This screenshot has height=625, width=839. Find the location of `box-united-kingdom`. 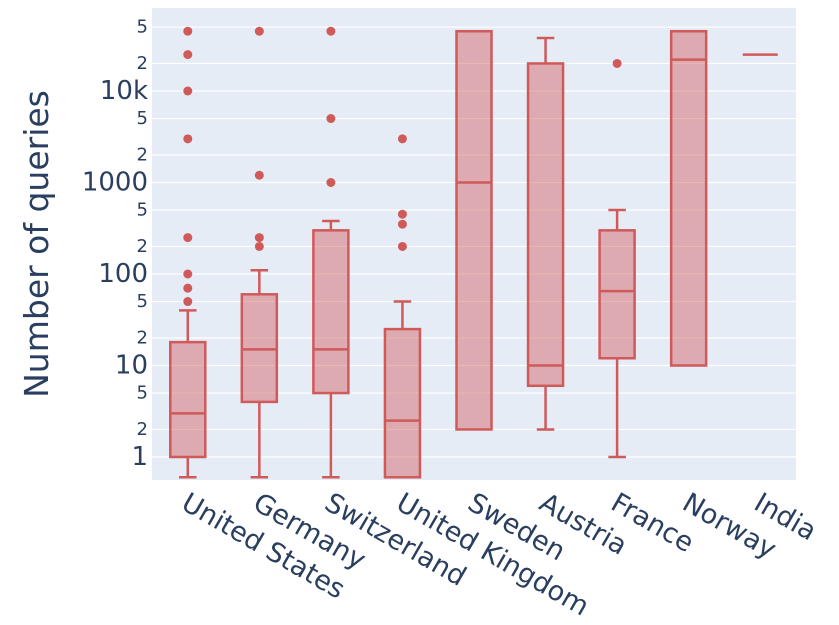

box-united-kingdom is located at coordinates (402, 306).